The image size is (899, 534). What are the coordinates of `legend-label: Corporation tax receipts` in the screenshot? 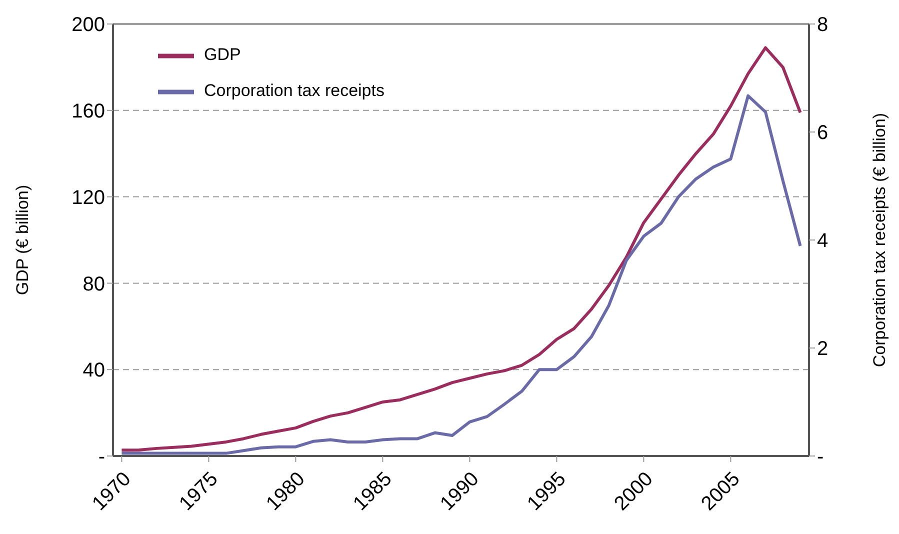 It's located at (294, 90).